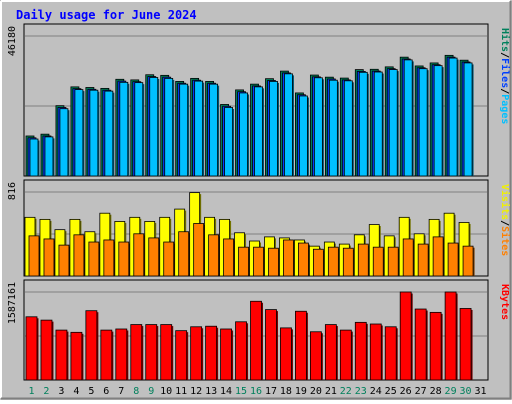  Describe the element at coordinates (241, 391) in the screenshot. I see `day-label: 15` at that location.